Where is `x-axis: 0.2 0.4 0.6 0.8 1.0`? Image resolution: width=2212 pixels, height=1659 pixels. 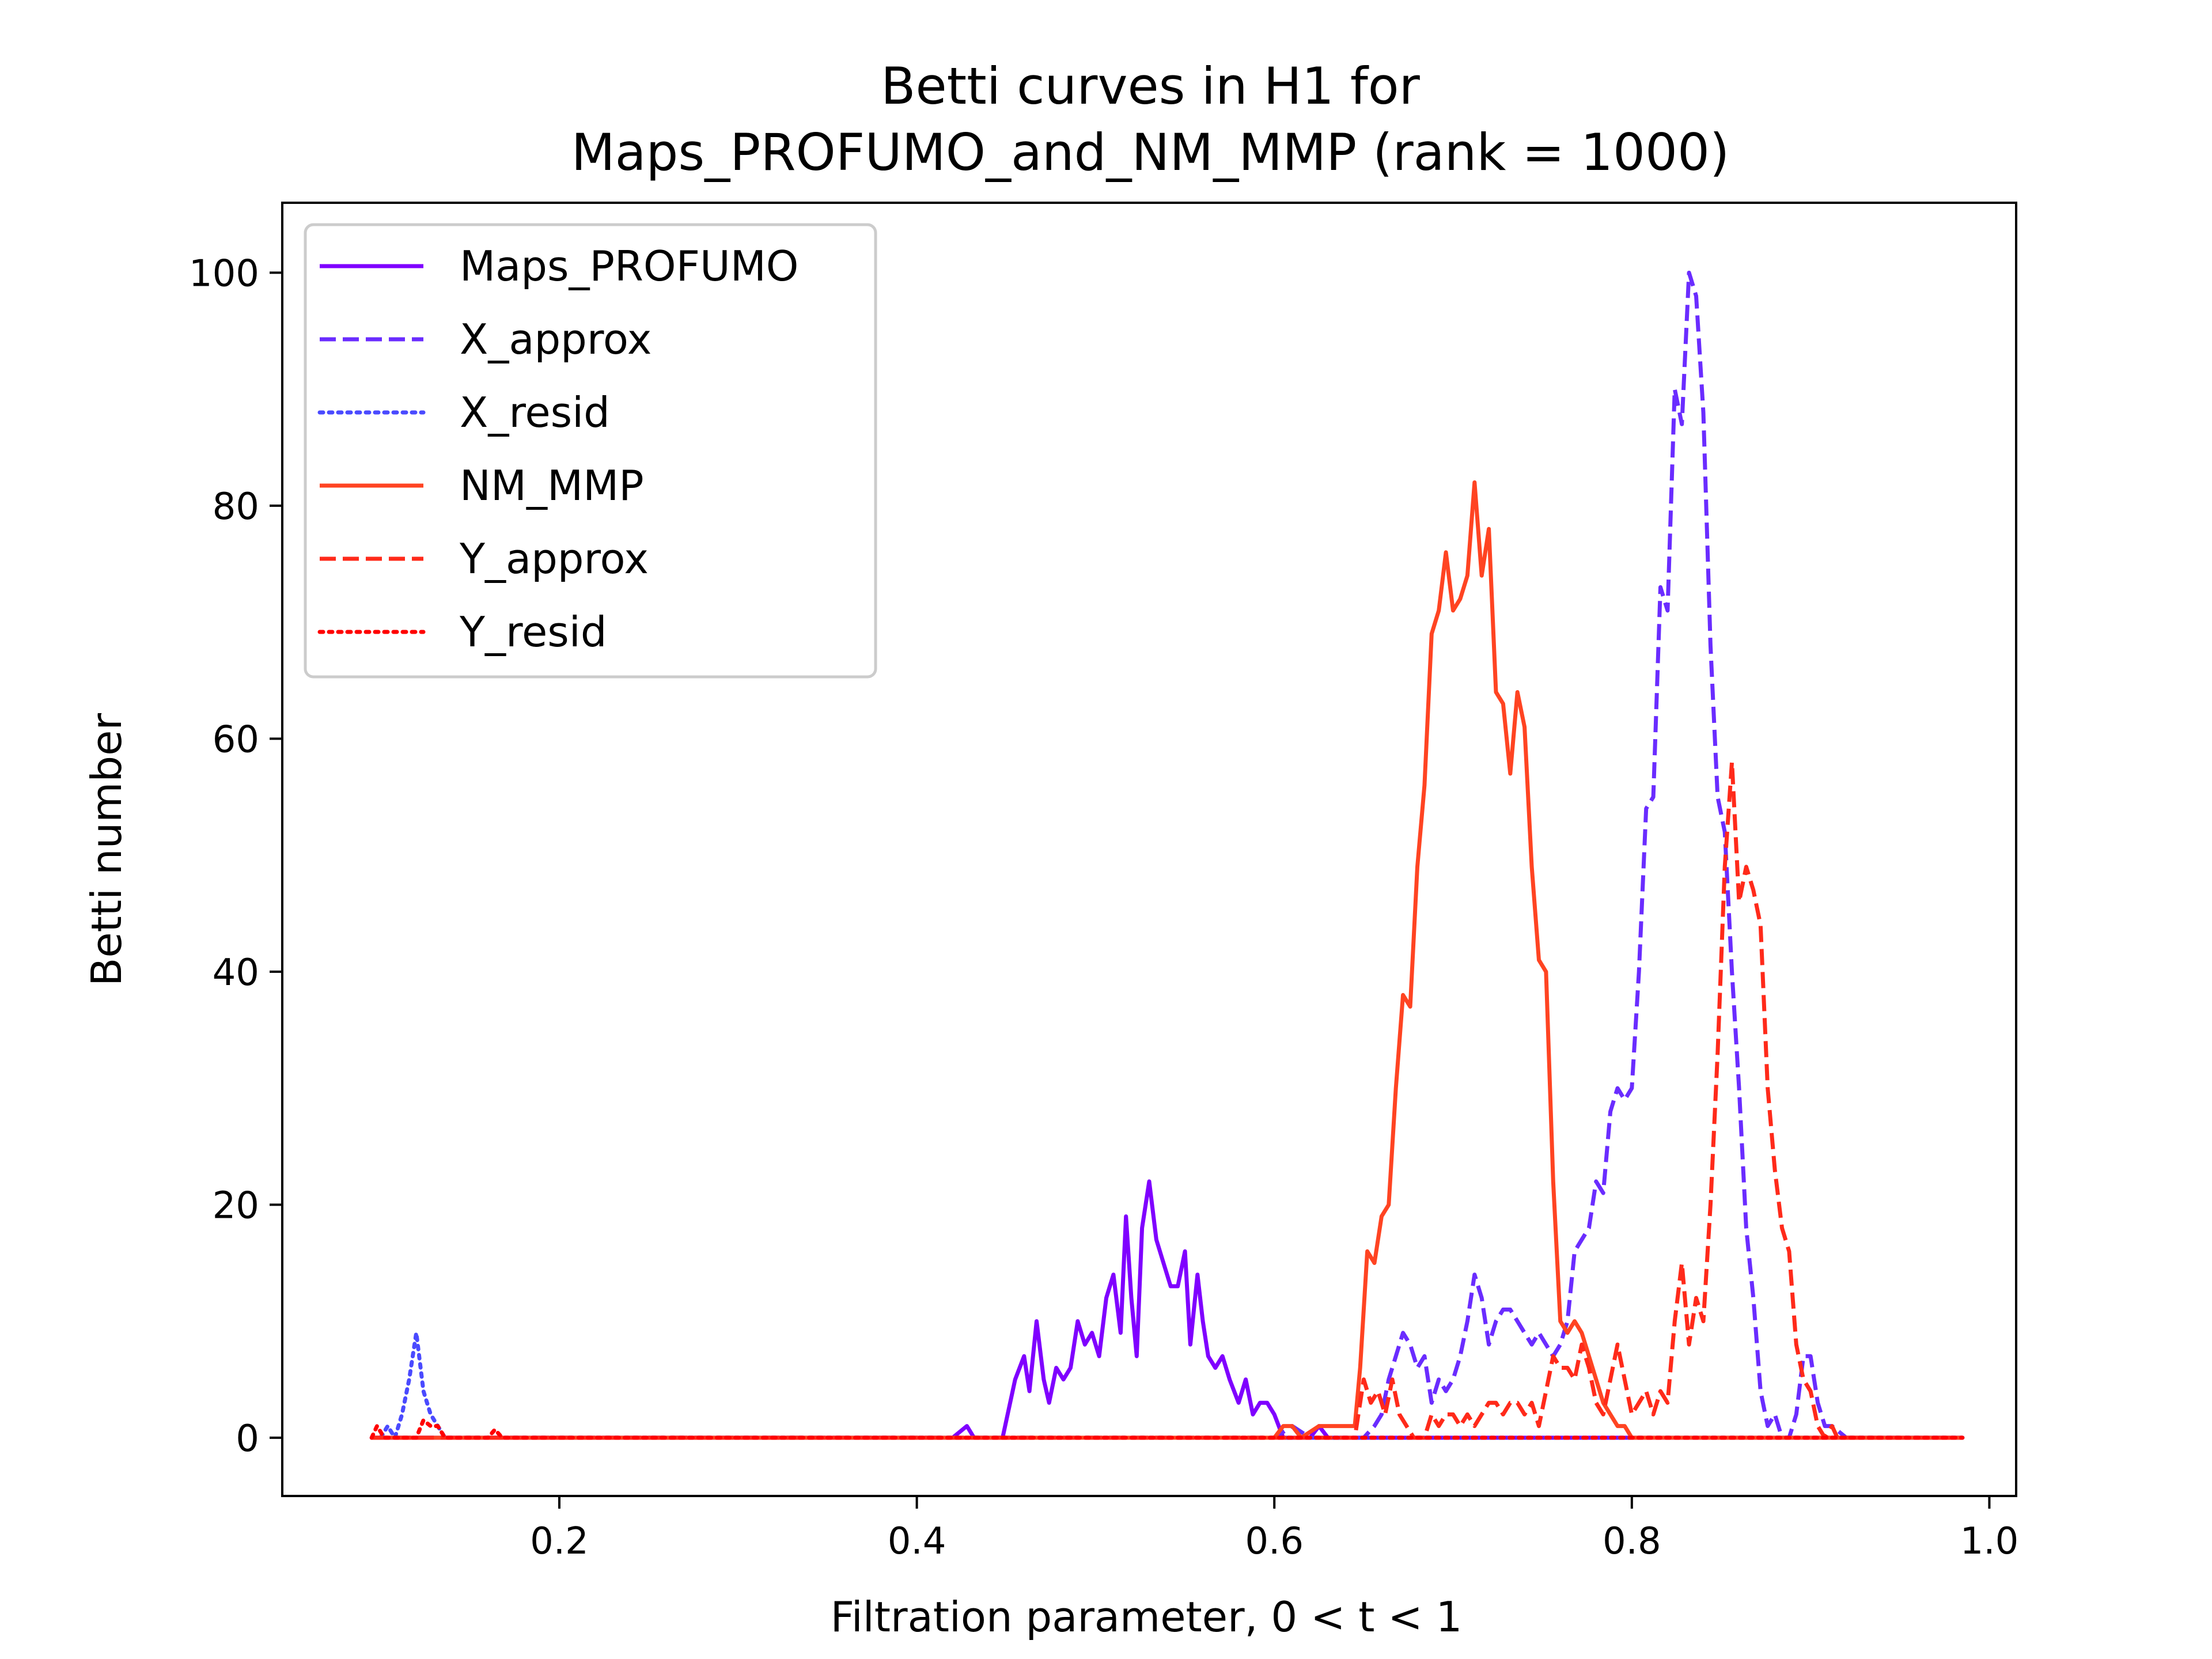 x-axis: 0.2 0.4 0.6 0.8 1.0 is located at coordinates (1274, 1529).